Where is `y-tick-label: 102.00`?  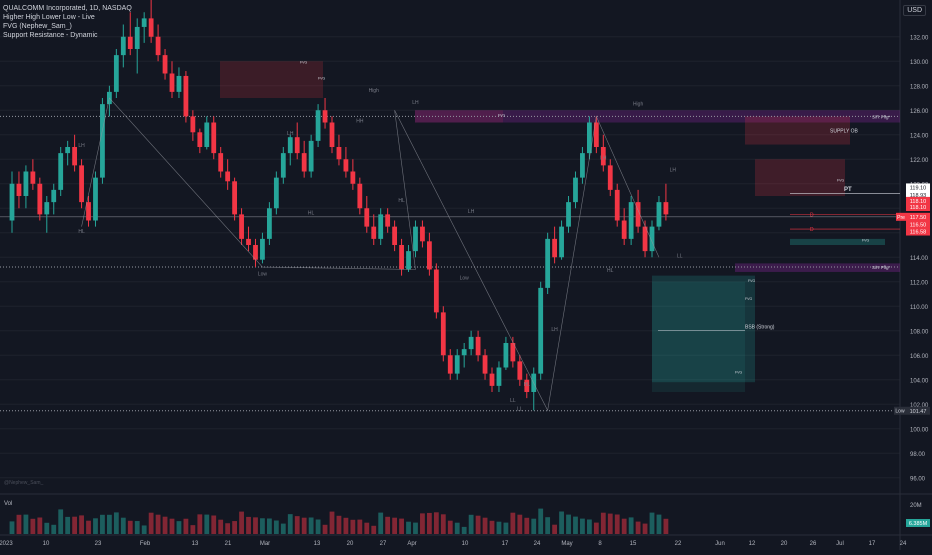 y-tick-label: 102.00 is located at coordinates (919, 406).